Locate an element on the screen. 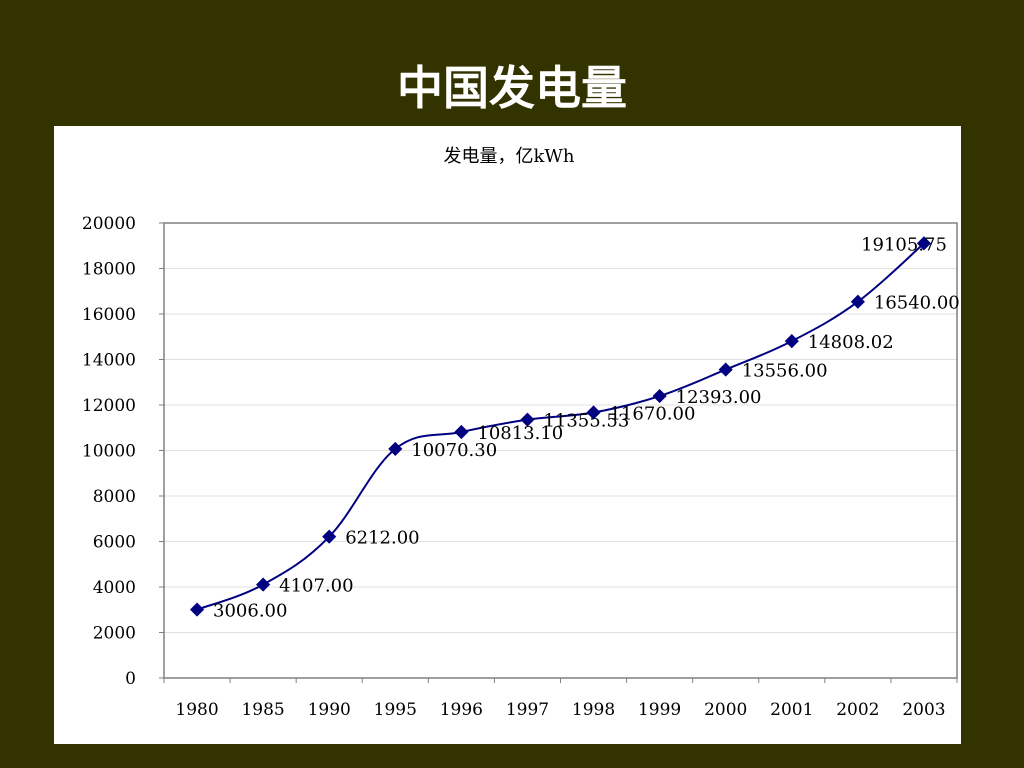  data-label: 19105.75 is located at coordinates (904, 244).